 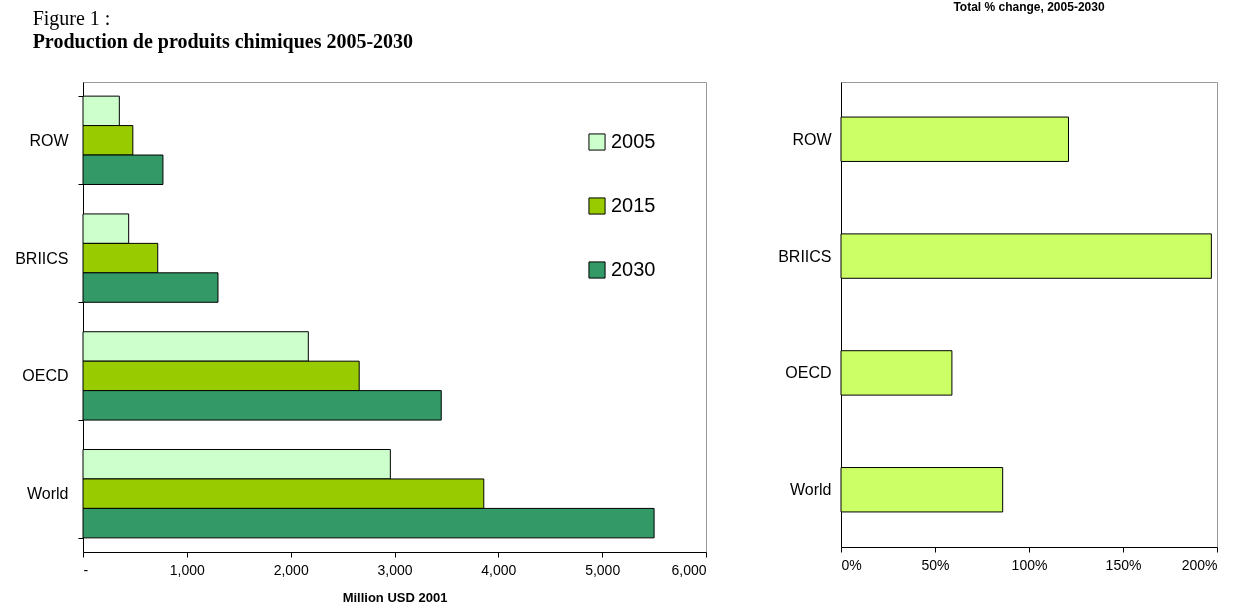 I want to click on legend-label: 2030, so click(x=633, y=269).